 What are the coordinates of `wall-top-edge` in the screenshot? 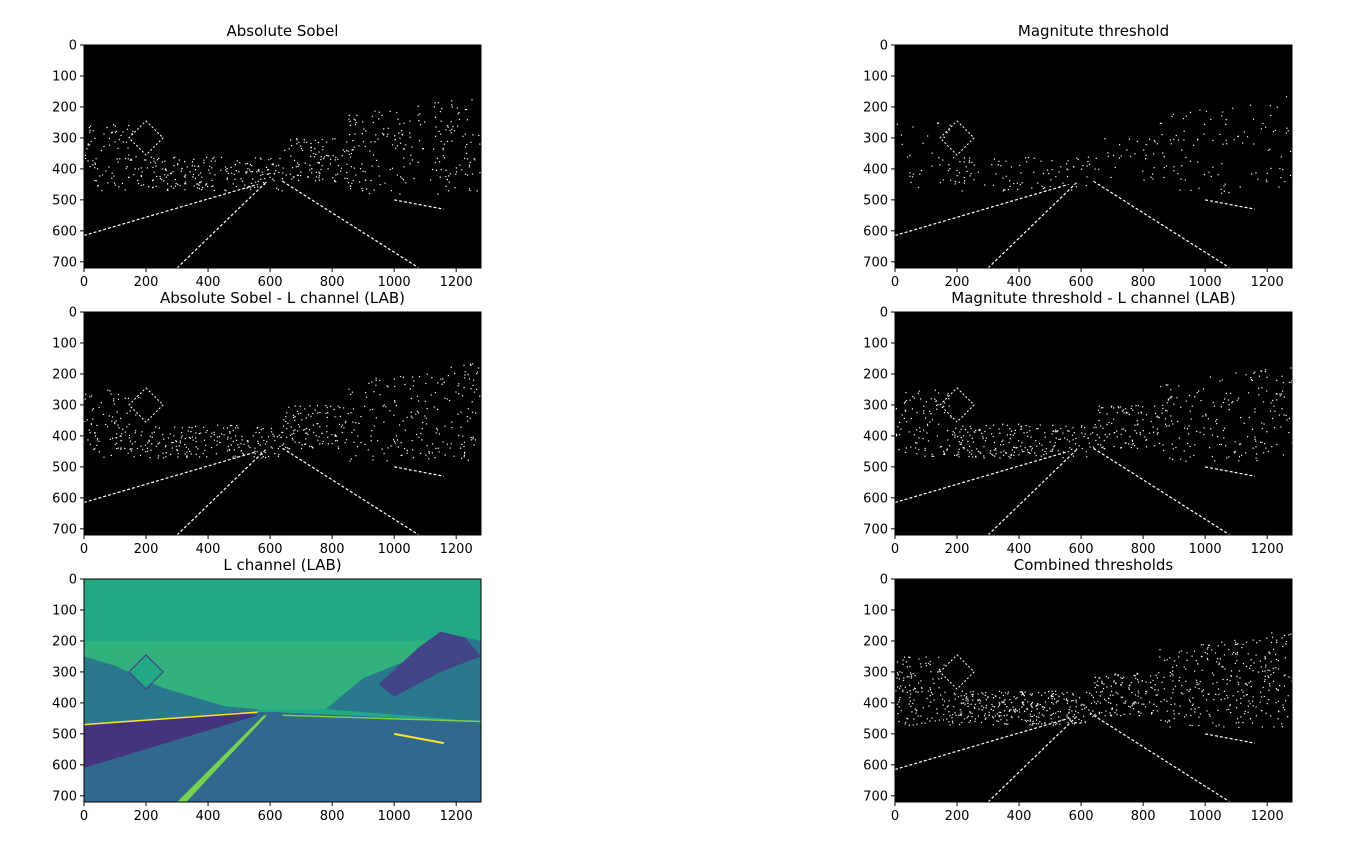 It's located at (171, 718).